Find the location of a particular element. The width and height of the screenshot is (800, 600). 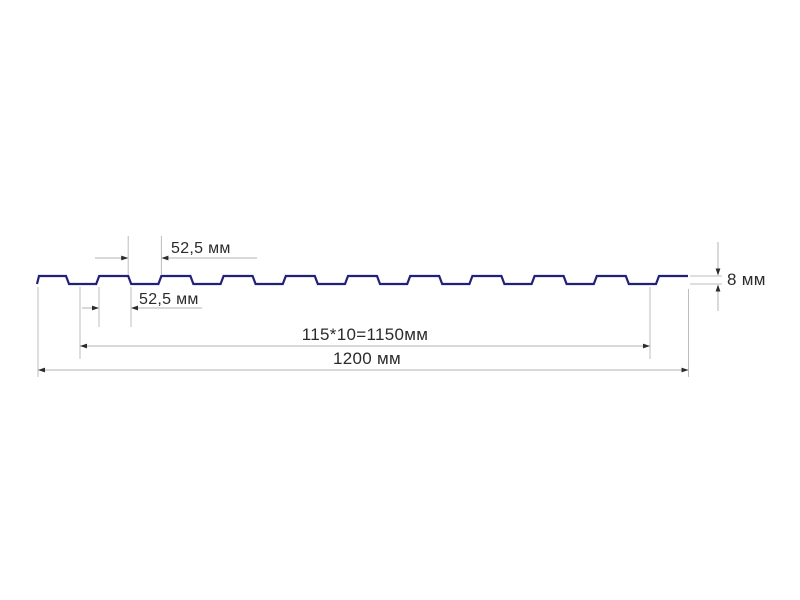

dim-valley-width: 52,5 мм is located at coordinates (176, 255).